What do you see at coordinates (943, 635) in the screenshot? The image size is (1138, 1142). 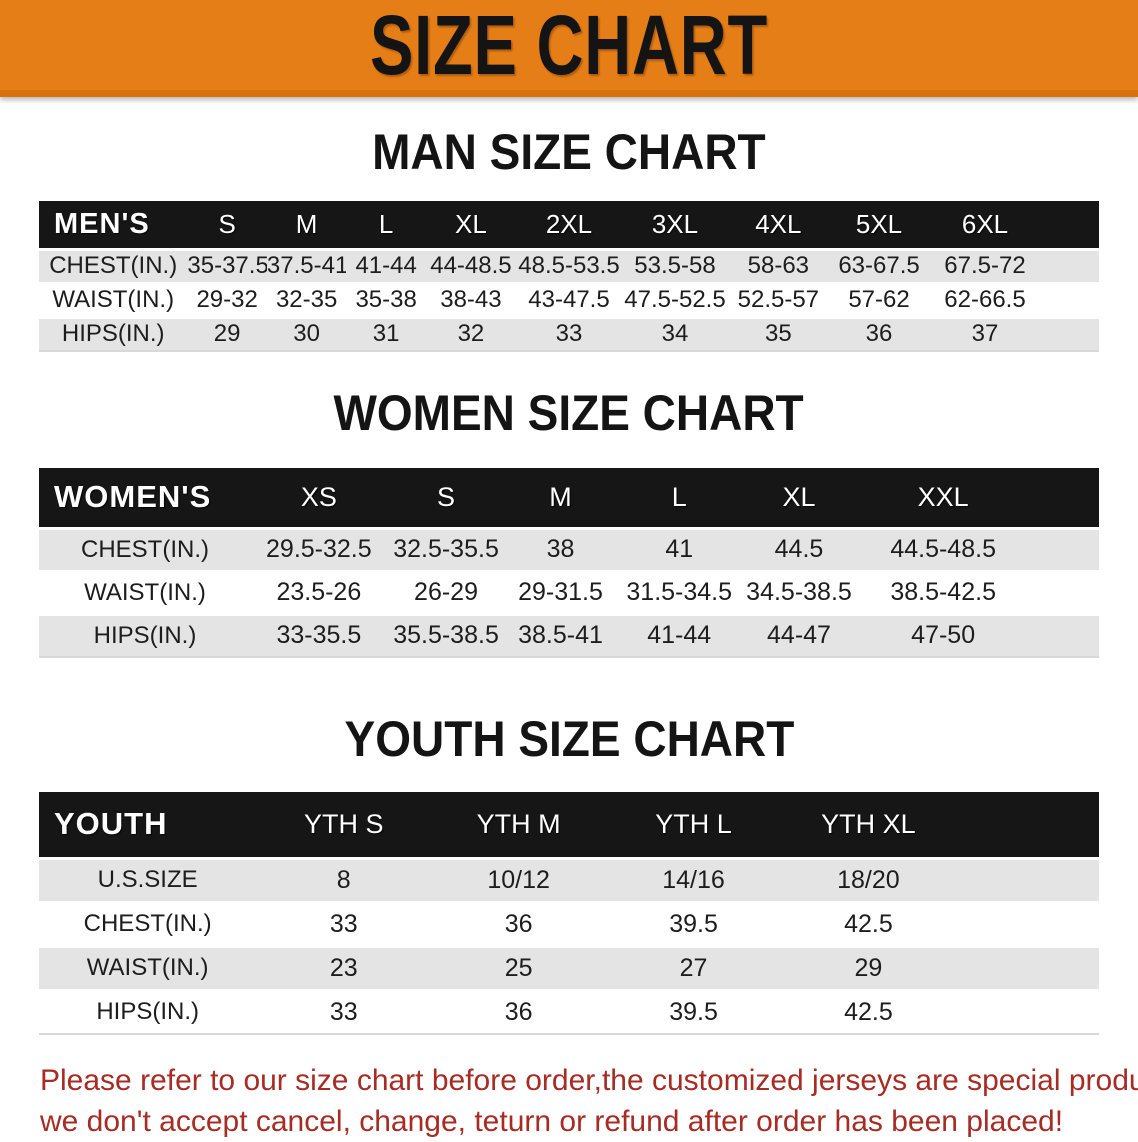 I see `size-cell: 47-50` at bounding box center [943, 635].